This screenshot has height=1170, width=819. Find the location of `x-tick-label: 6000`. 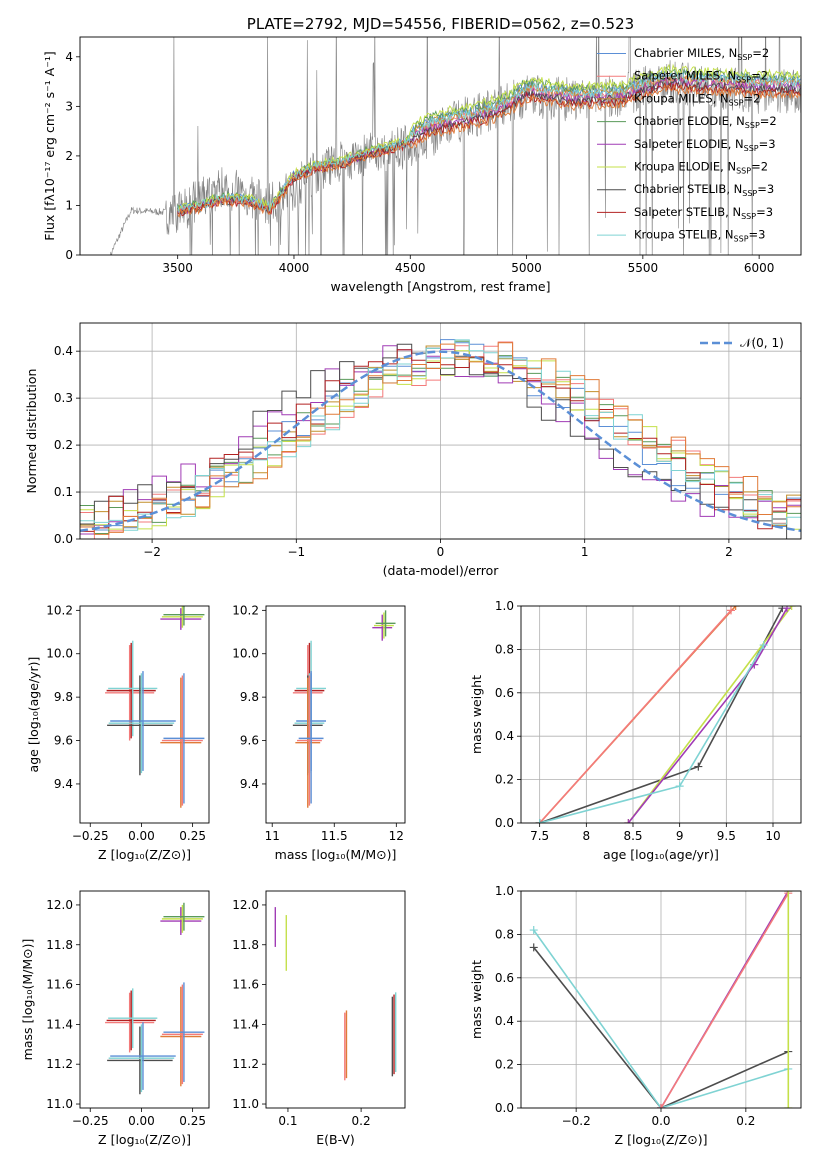

x-tick-label: 6000 is located at coordinates (759, 268).